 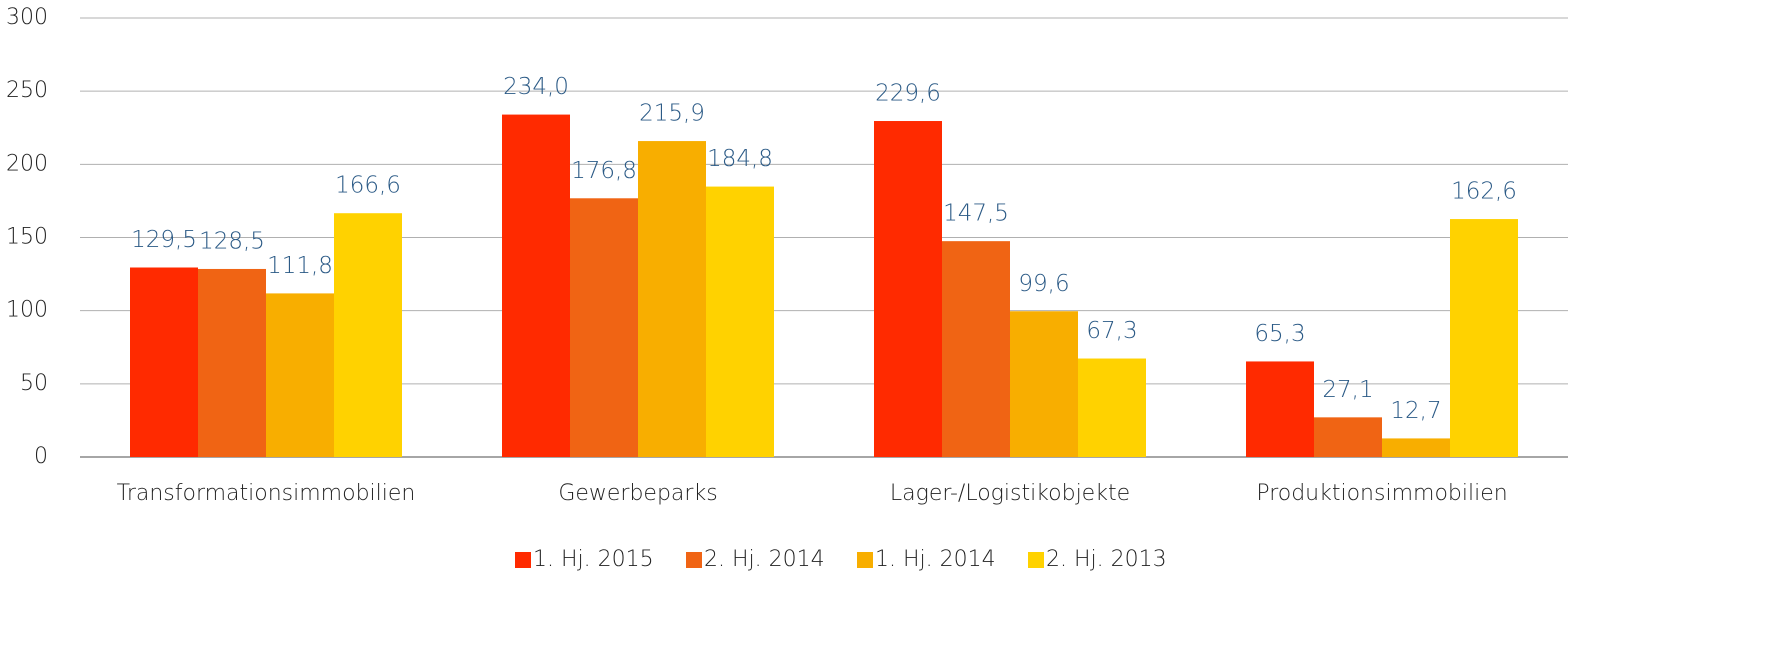 What do you see at coordinates (536, 87) in the screenshot?
I see `value-label: 234,0` at bounding box center [536, 87].